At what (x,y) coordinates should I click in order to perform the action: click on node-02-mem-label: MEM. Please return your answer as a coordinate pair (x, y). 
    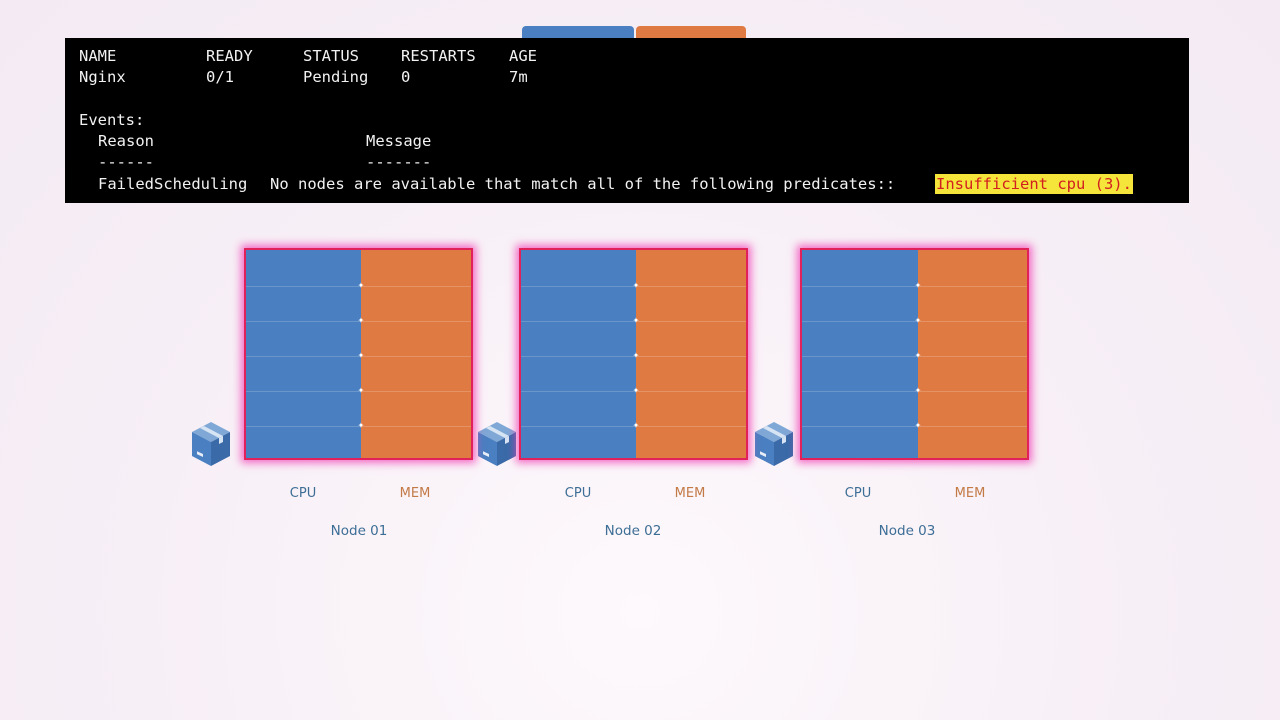
    Looking at the image, I should click on (690, 493).